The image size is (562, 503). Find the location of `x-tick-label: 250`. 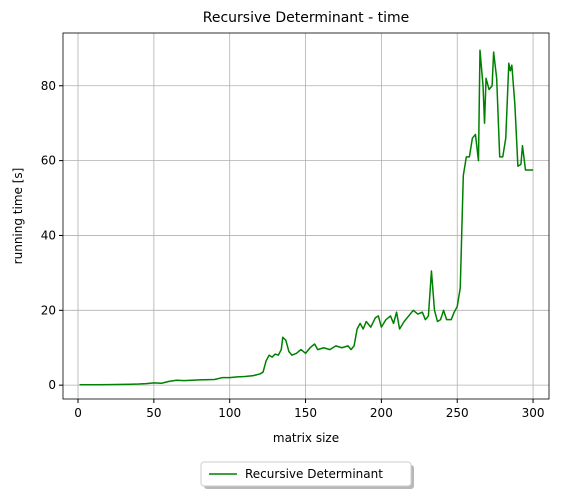

x-tick-label: 250 is located at coordinates (457, 413).